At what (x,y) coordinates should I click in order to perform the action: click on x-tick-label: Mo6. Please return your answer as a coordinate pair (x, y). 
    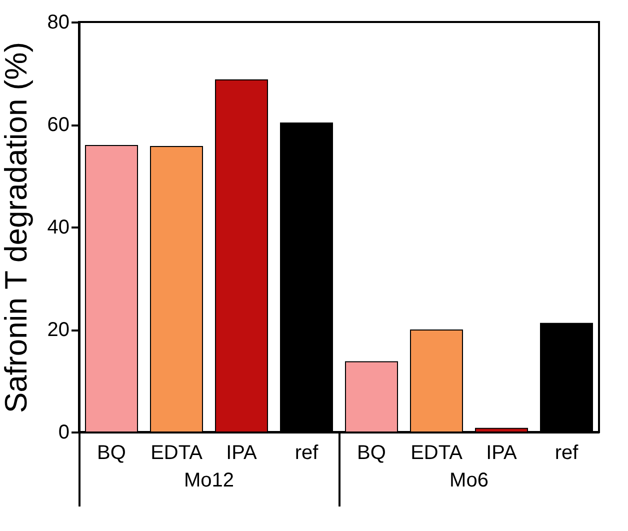
    Looking at the image, I should click on (469, 481).